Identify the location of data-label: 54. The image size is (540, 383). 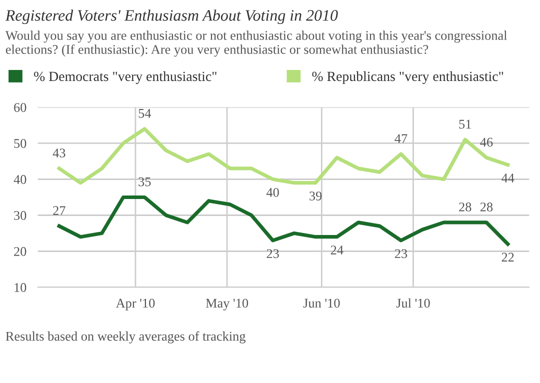
(145, 113).